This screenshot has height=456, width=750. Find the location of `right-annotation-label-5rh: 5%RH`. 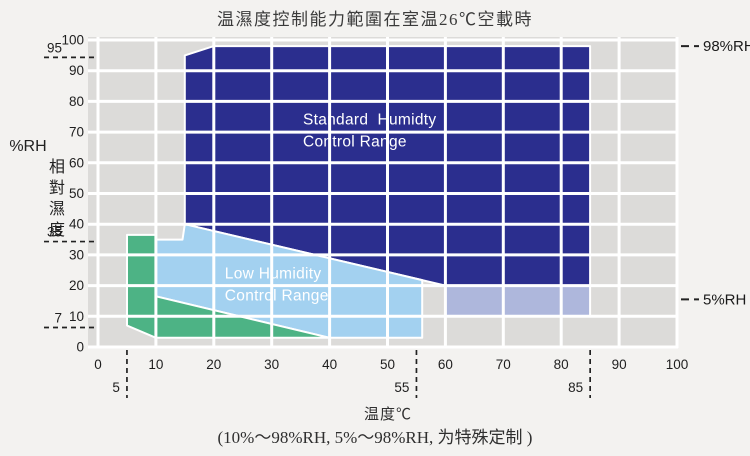

right-annotation-label-5rh: 5%RH is located at coordinates (724, 299).